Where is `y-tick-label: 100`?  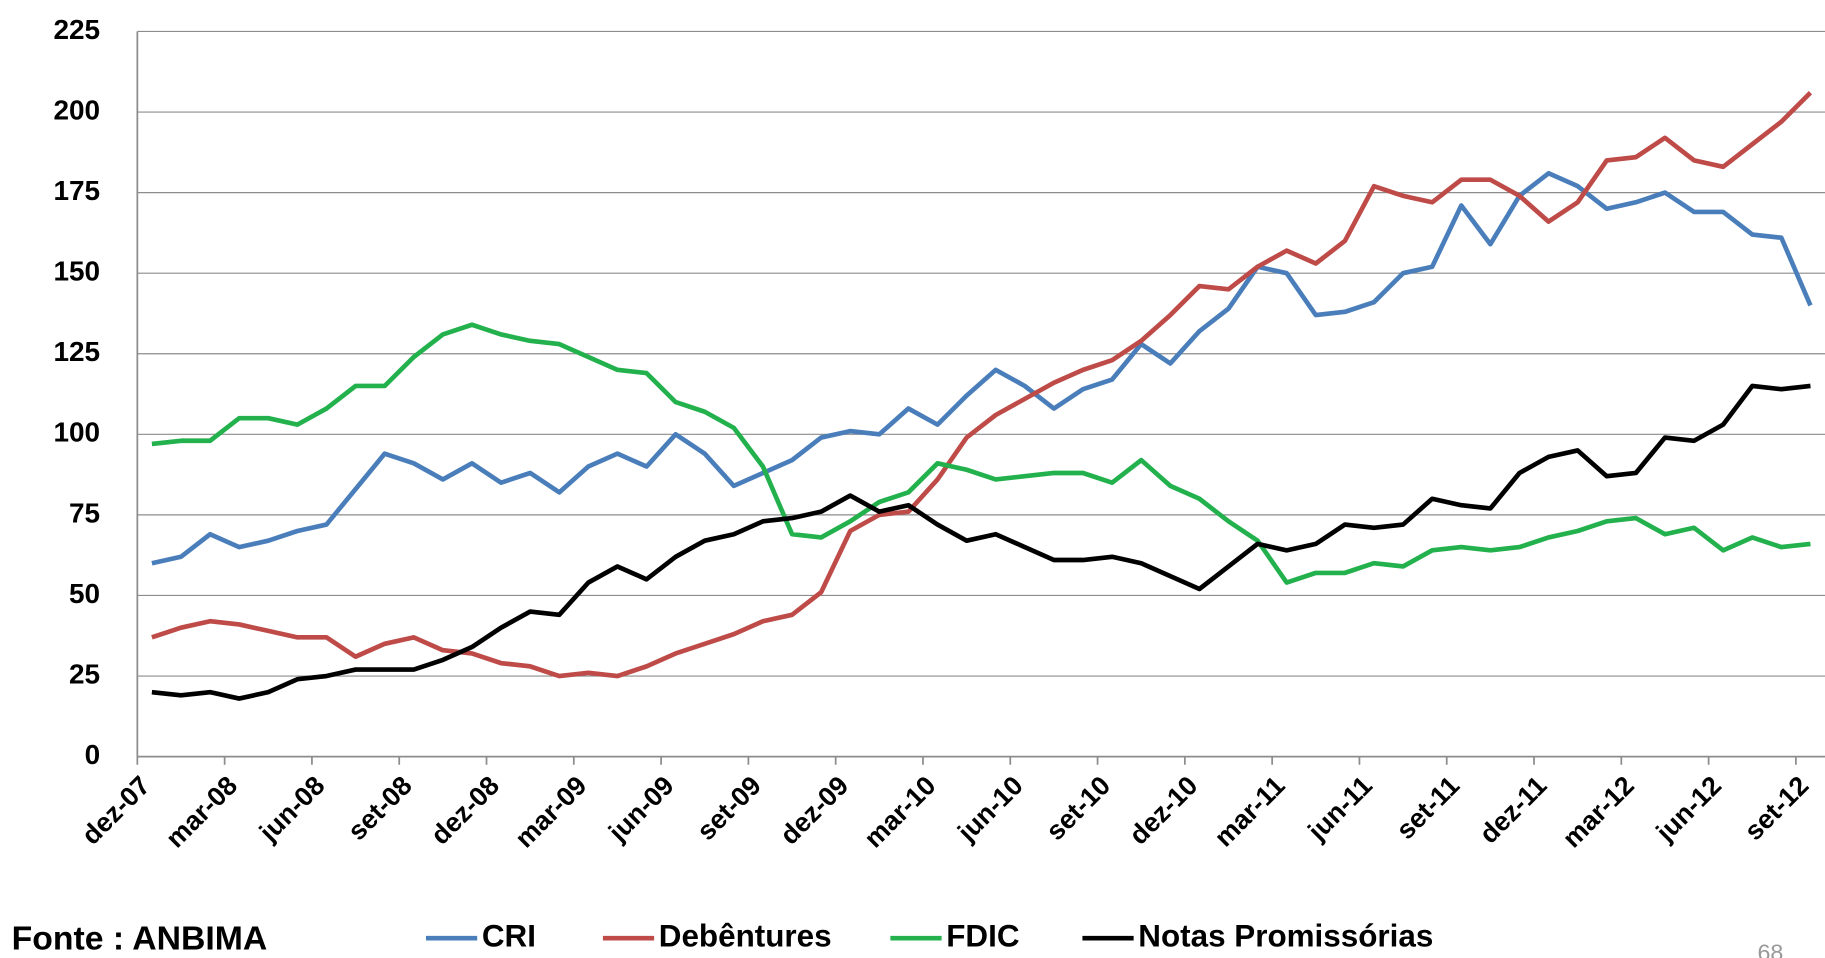 y-tick-label: 100 is located at coordinates (77, 432).